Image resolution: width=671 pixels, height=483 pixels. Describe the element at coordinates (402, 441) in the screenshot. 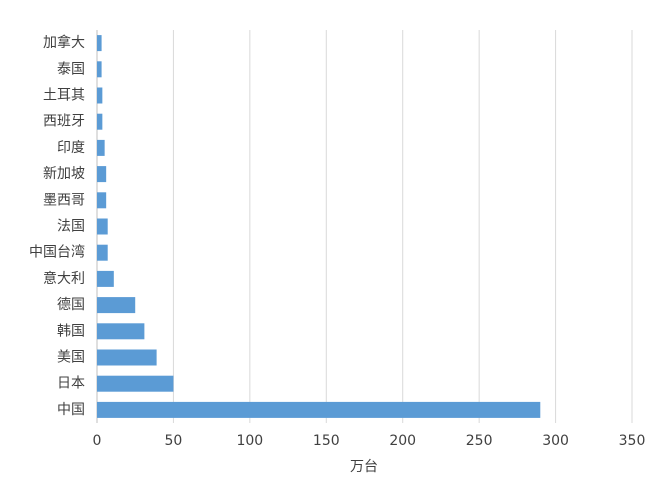

I see `x-tick-label: 200` at that location.